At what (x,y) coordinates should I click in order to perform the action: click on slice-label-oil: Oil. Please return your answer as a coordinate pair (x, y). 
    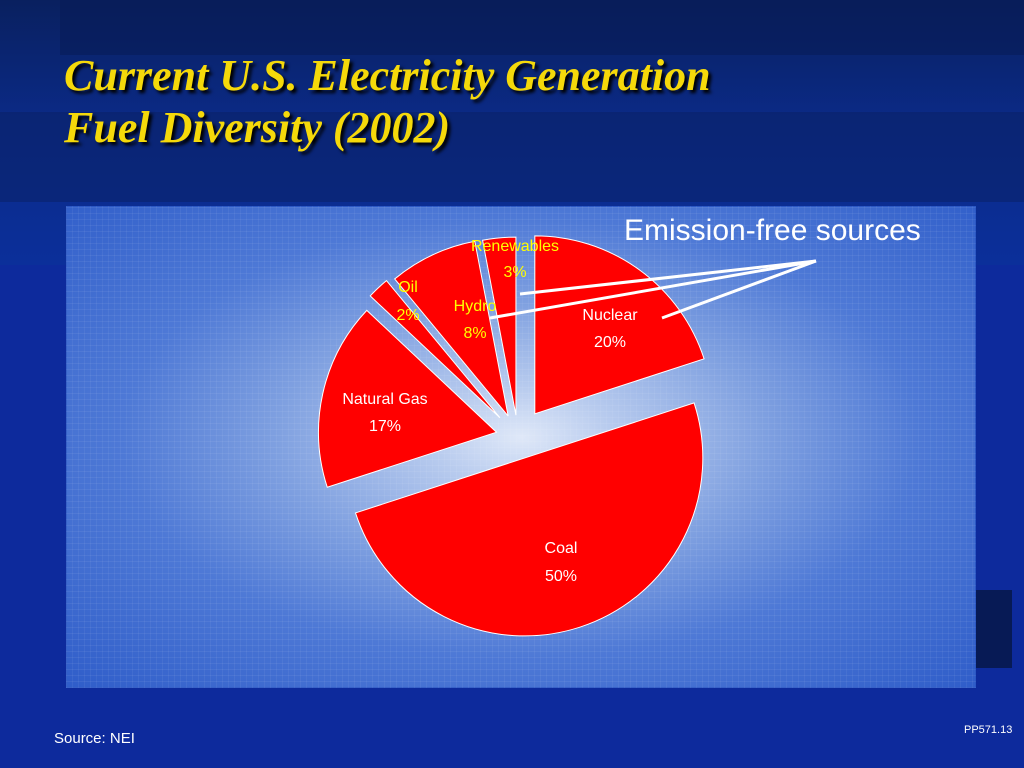
    Looking at the image, I should click on (408, 287).